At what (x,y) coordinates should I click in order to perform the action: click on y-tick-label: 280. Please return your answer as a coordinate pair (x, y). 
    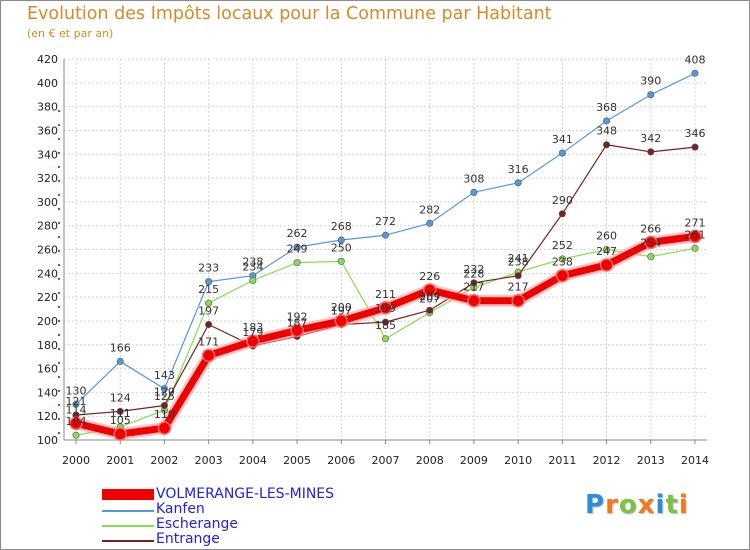
    Looking at the image, I should click on (47, 226).